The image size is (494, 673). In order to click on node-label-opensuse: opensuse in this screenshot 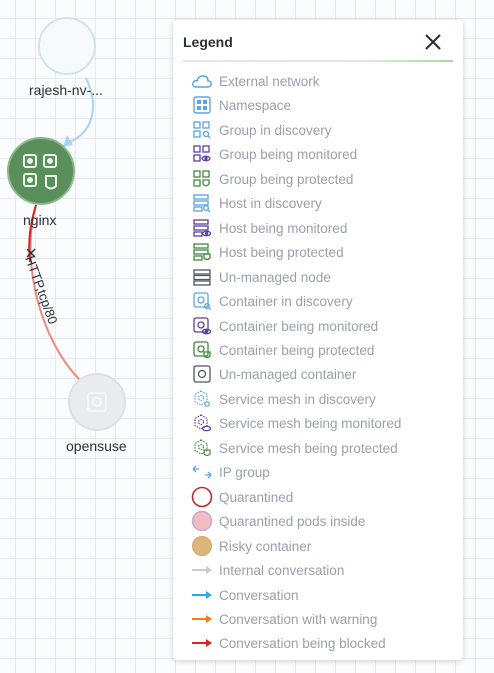, I will do `click(96, 446)`.